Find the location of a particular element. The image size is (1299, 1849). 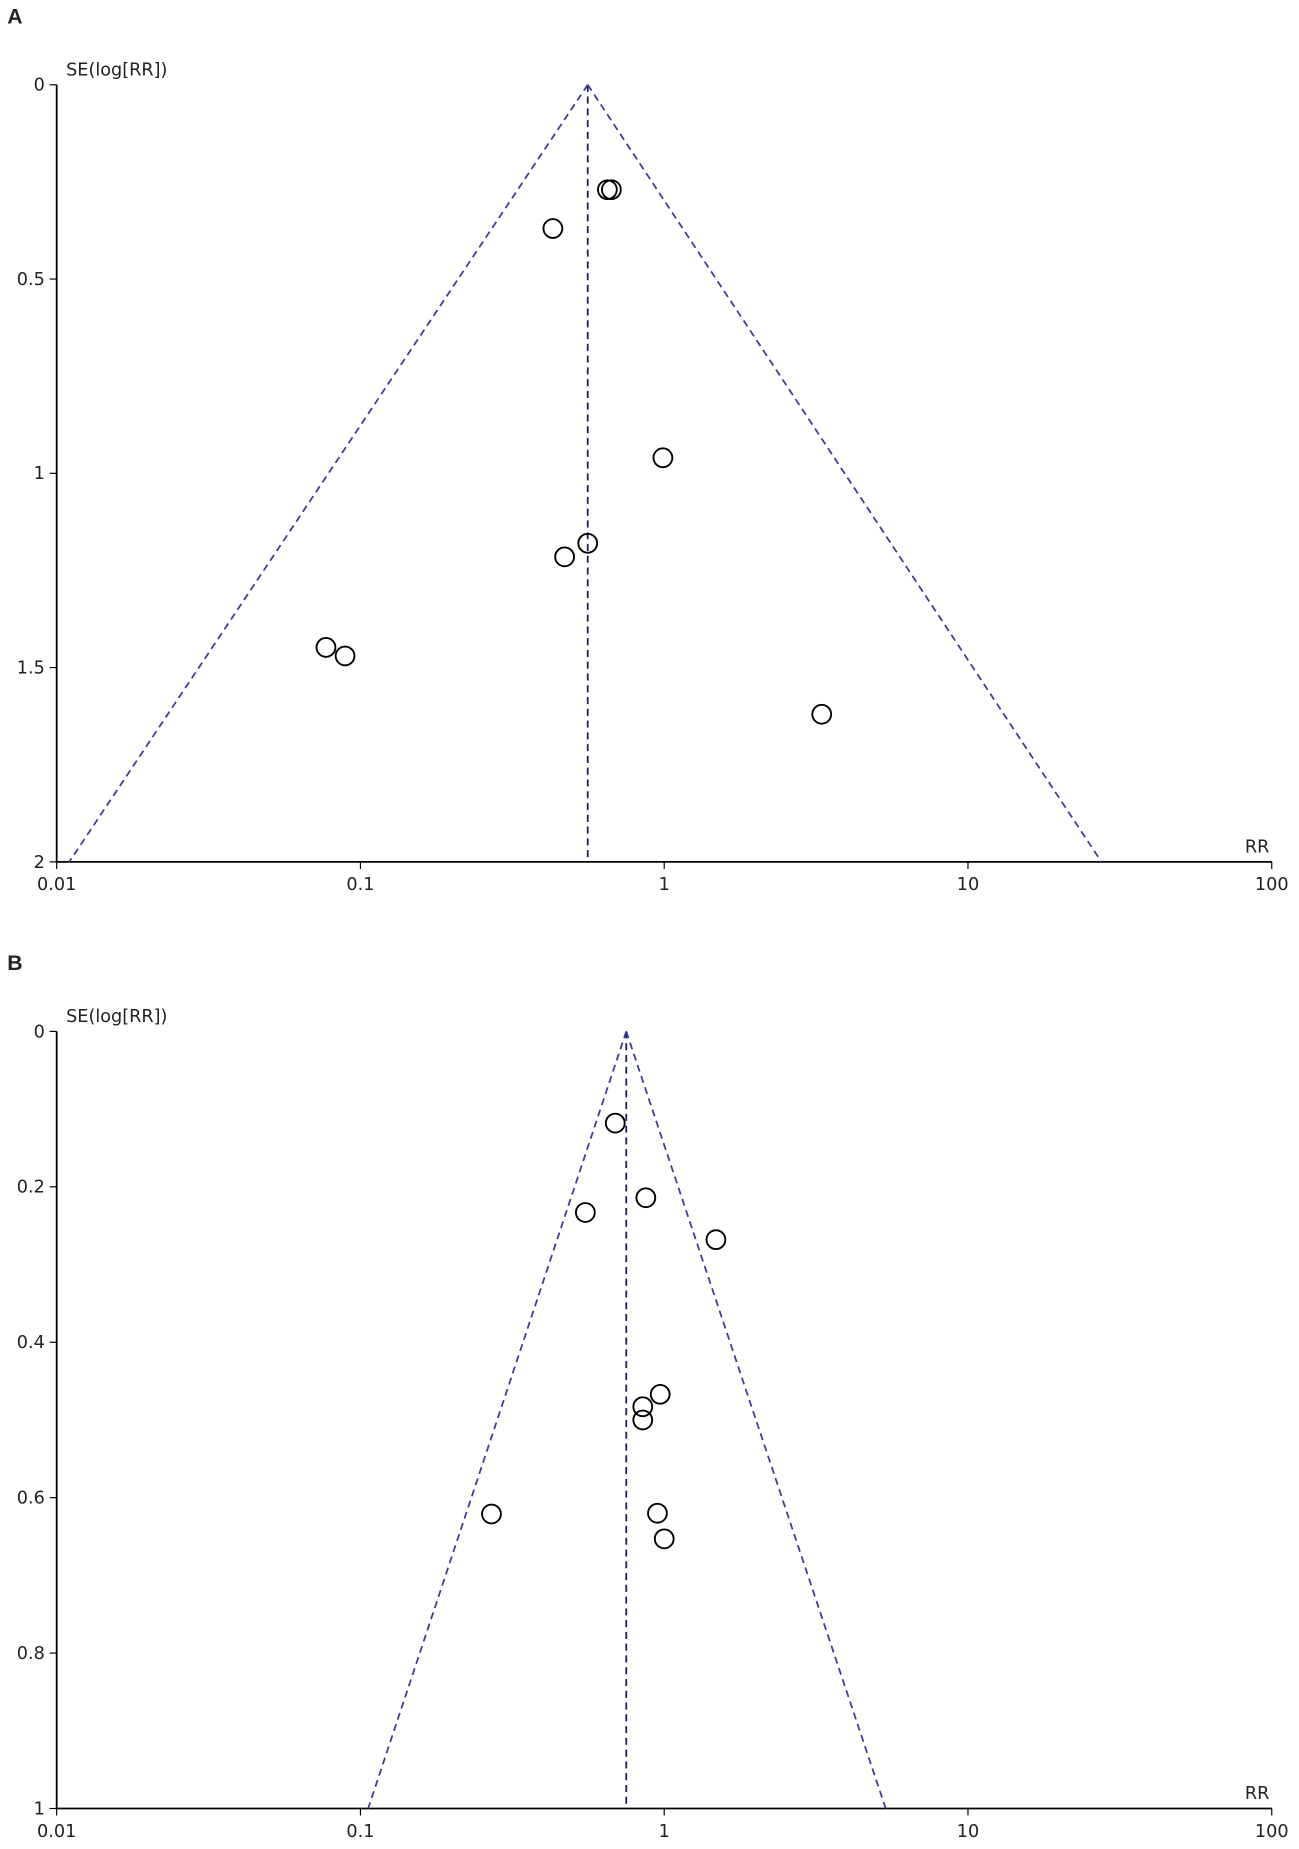

y-tick-label: 0.5 is located at coordinates (31, 280).